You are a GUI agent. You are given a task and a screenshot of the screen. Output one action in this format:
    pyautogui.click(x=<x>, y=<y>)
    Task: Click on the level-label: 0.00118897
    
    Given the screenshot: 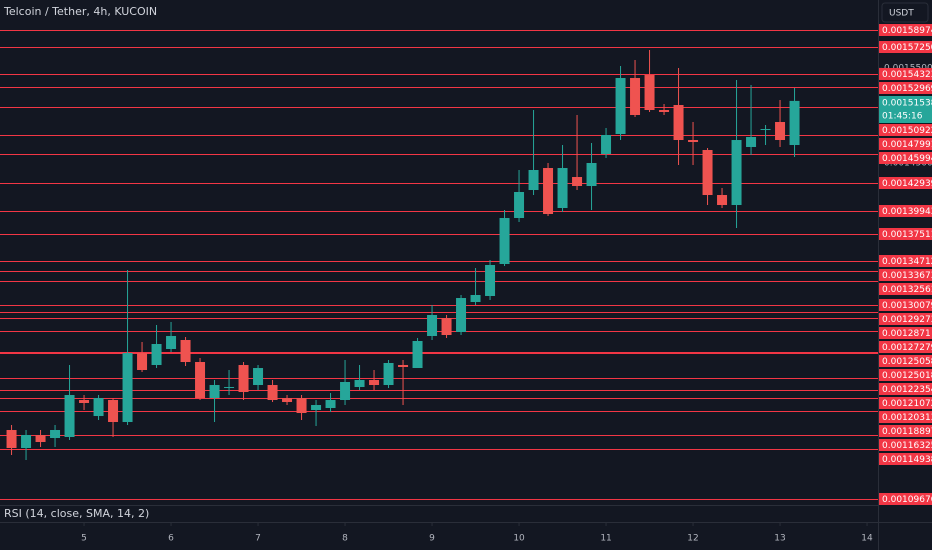 What is the action you would take?
    pyautogui.click(x=907, y=432)
    